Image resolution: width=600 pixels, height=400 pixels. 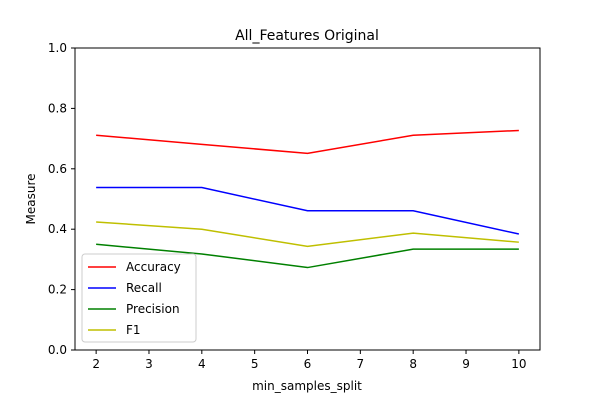 What do you see at coordinates (307, 256) in the screenshot?
I see `series-line-precision` at bounding box center [307, 256].